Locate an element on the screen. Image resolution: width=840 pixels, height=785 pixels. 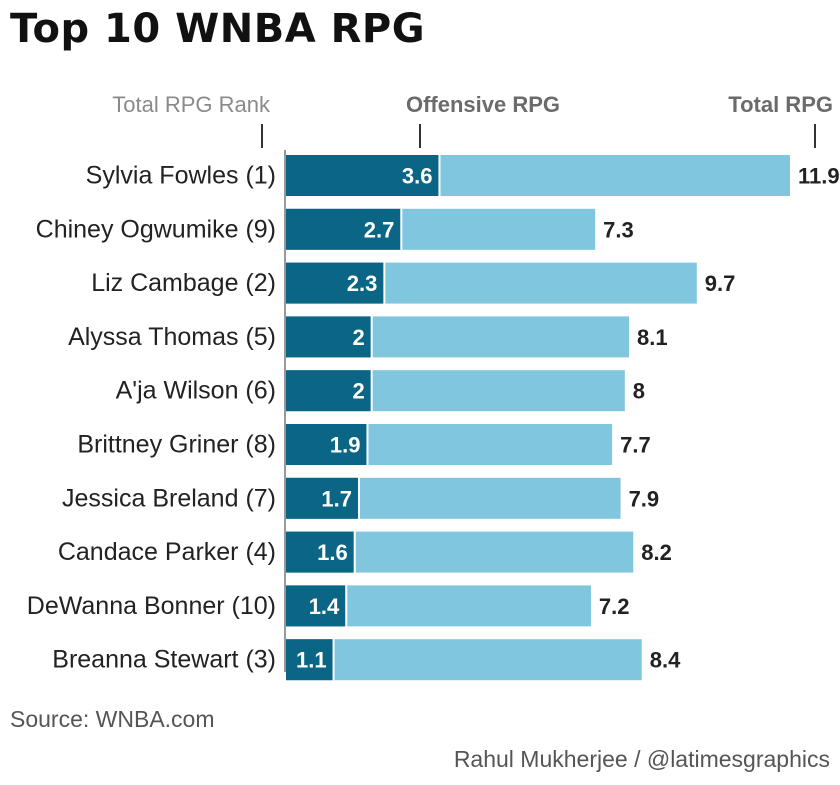
total-value-label: 7.3 is located at coordinates (618, 229).